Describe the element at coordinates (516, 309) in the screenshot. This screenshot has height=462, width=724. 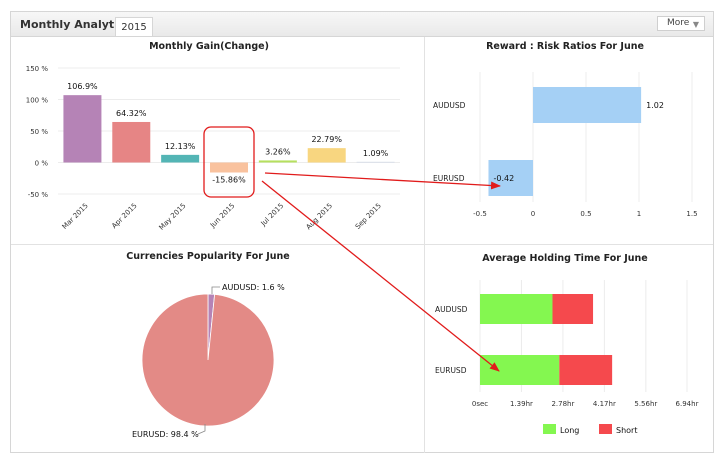
I see `bar-audusd-long` at that location.